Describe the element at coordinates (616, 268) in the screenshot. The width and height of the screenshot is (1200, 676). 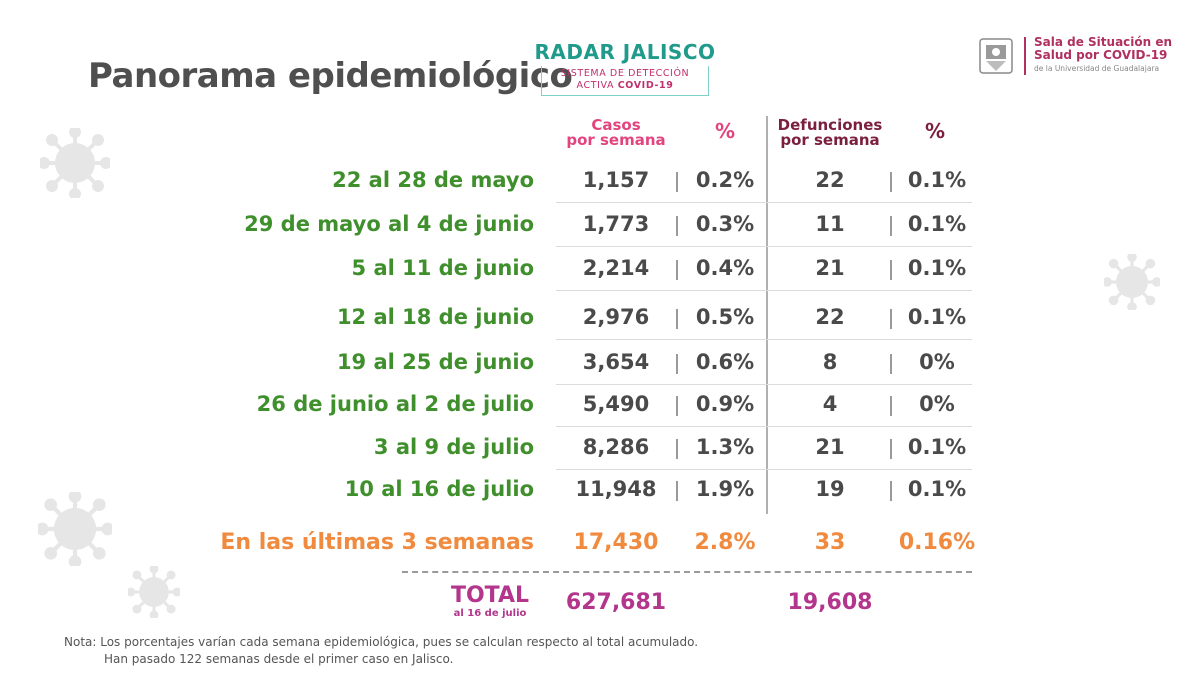
I see `row-casos: 2,214` at that location.